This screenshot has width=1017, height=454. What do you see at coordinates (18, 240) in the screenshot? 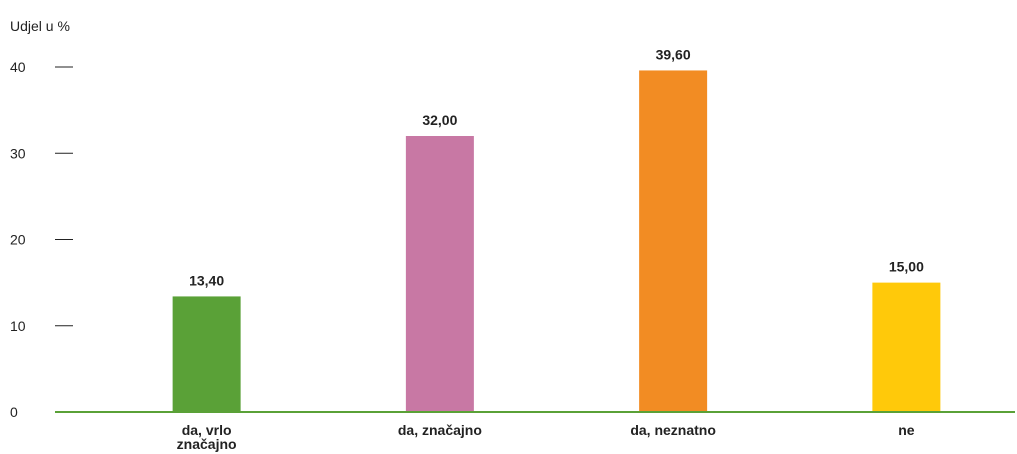
I see `y-tick-label: 20` at bounding box center [18, 240].